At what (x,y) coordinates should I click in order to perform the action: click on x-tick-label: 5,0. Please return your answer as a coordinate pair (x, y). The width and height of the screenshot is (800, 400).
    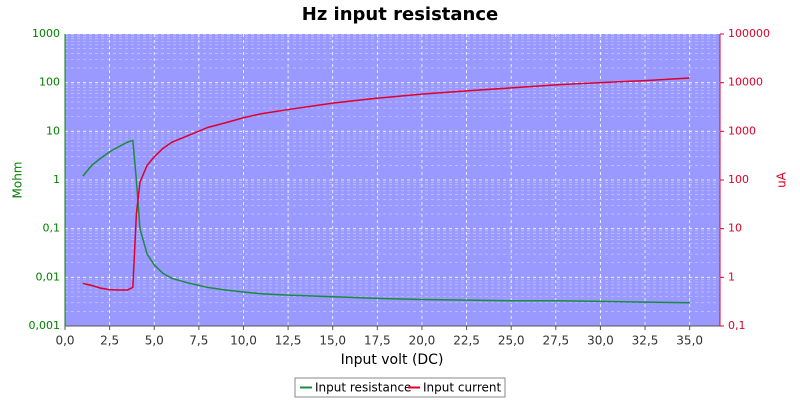
    Looking at the image, I should click on (154, 341).